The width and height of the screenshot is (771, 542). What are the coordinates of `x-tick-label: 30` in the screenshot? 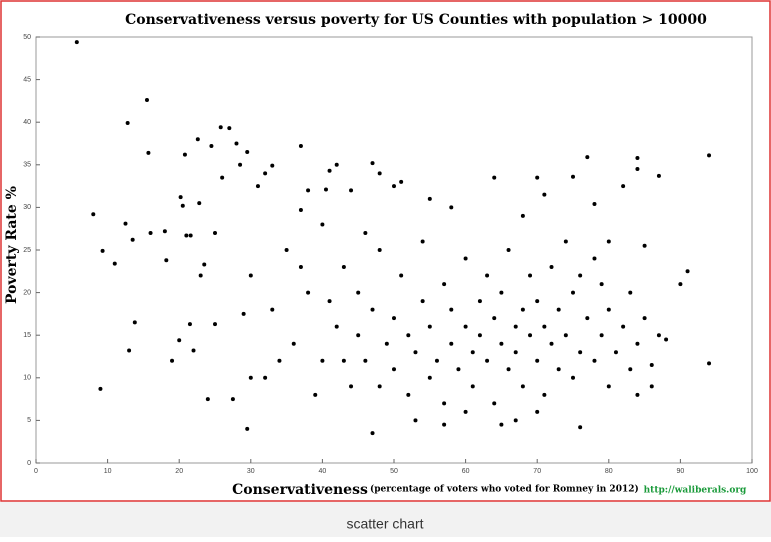 It's located at (251, 471).